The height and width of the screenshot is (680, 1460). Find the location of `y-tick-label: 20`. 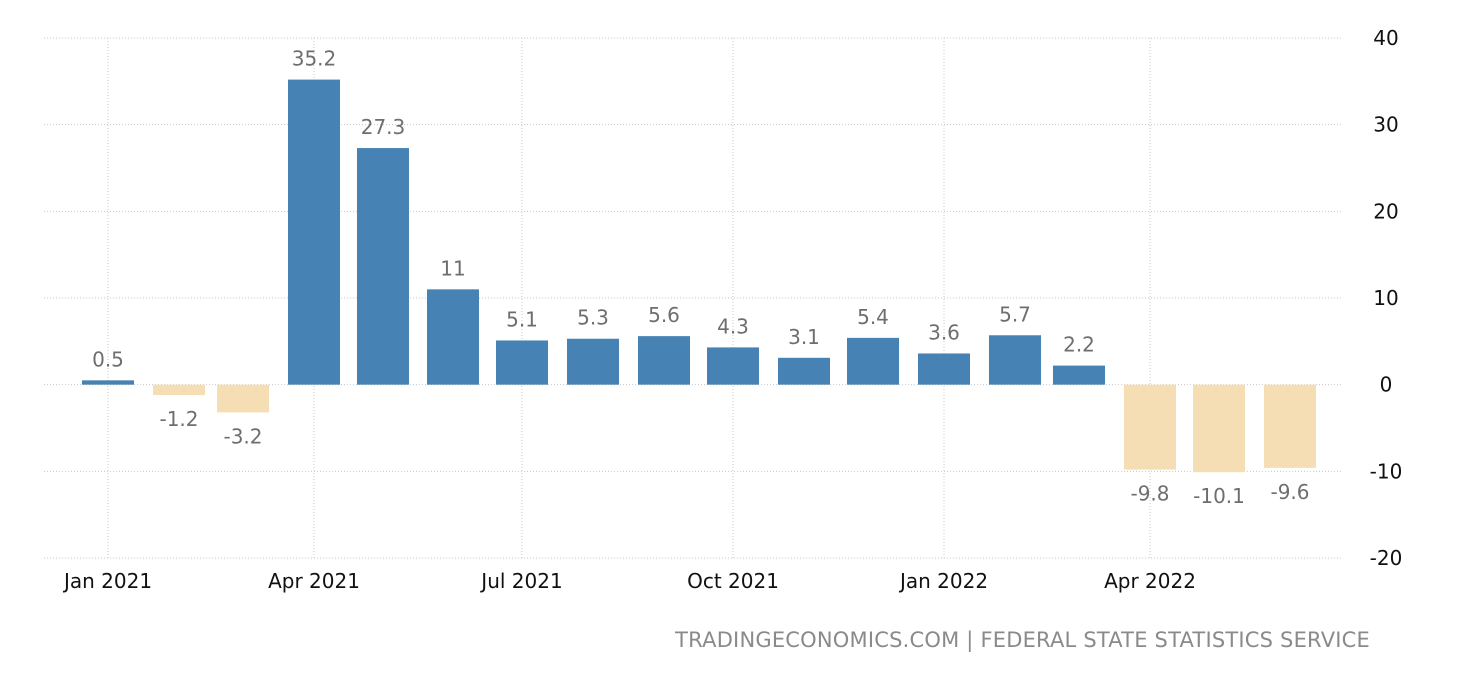

y-tick-label: 20 is located at coordinates (1385, 211).